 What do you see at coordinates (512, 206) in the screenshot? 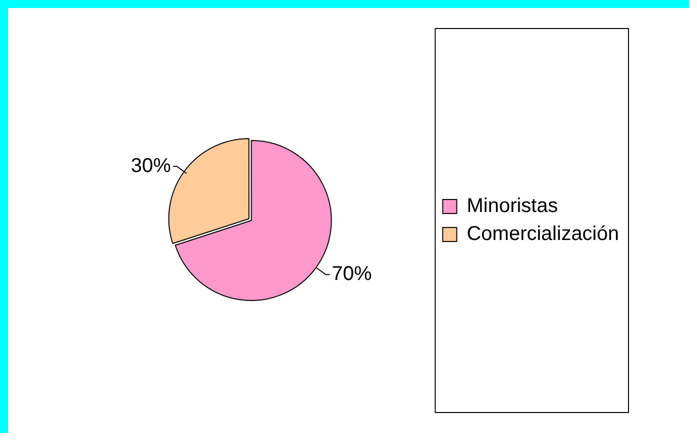
I see `legend-label: Minoristas` at bounding box center [512, 206].